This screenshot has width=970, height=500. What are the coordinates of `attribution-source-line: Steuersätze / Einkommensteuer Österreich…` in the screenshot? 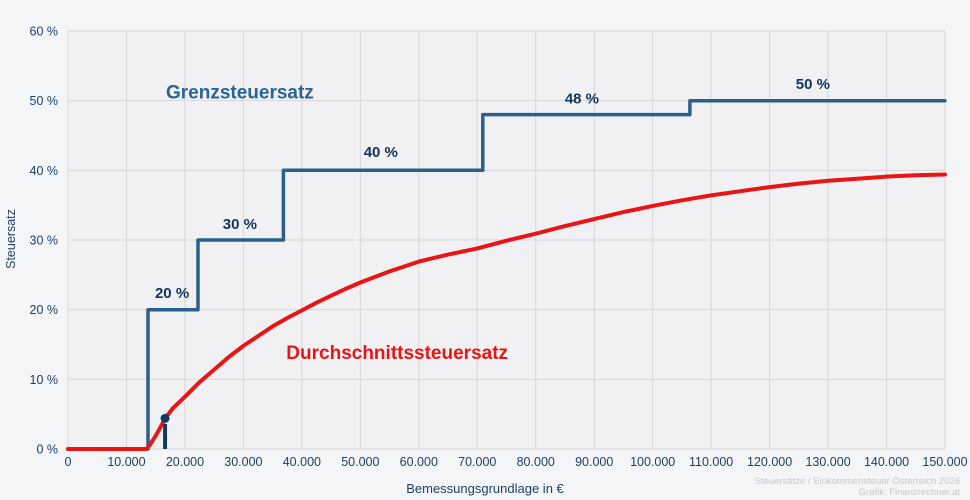 It's located at (857, 481).